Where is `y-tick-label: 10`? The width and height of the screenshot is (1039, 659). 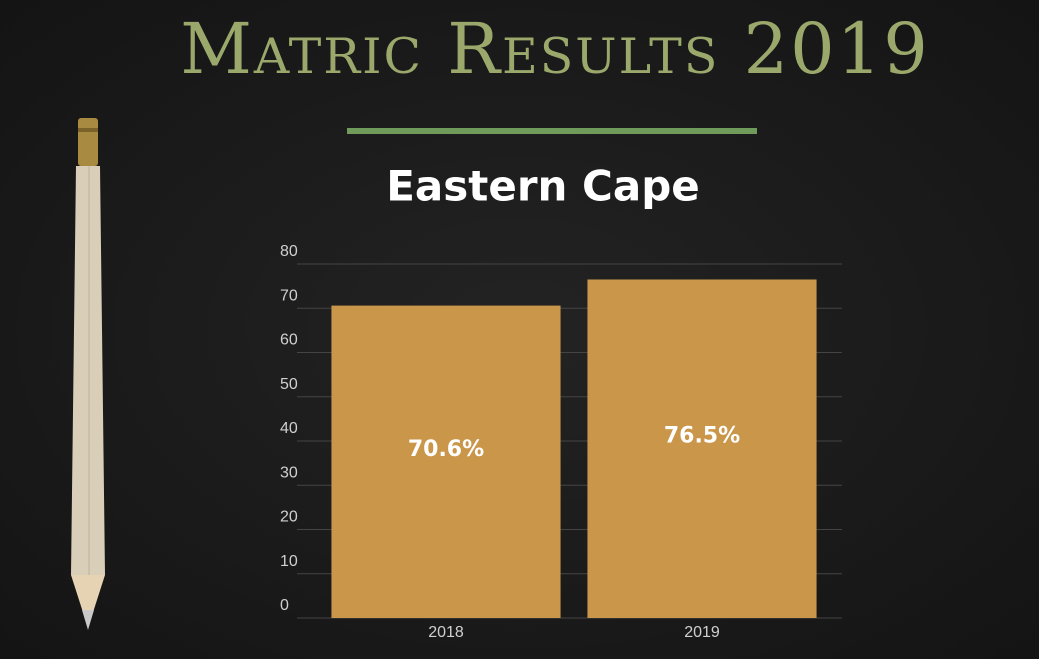 y-tick-label: 10 is located at coordinates (289, 561).